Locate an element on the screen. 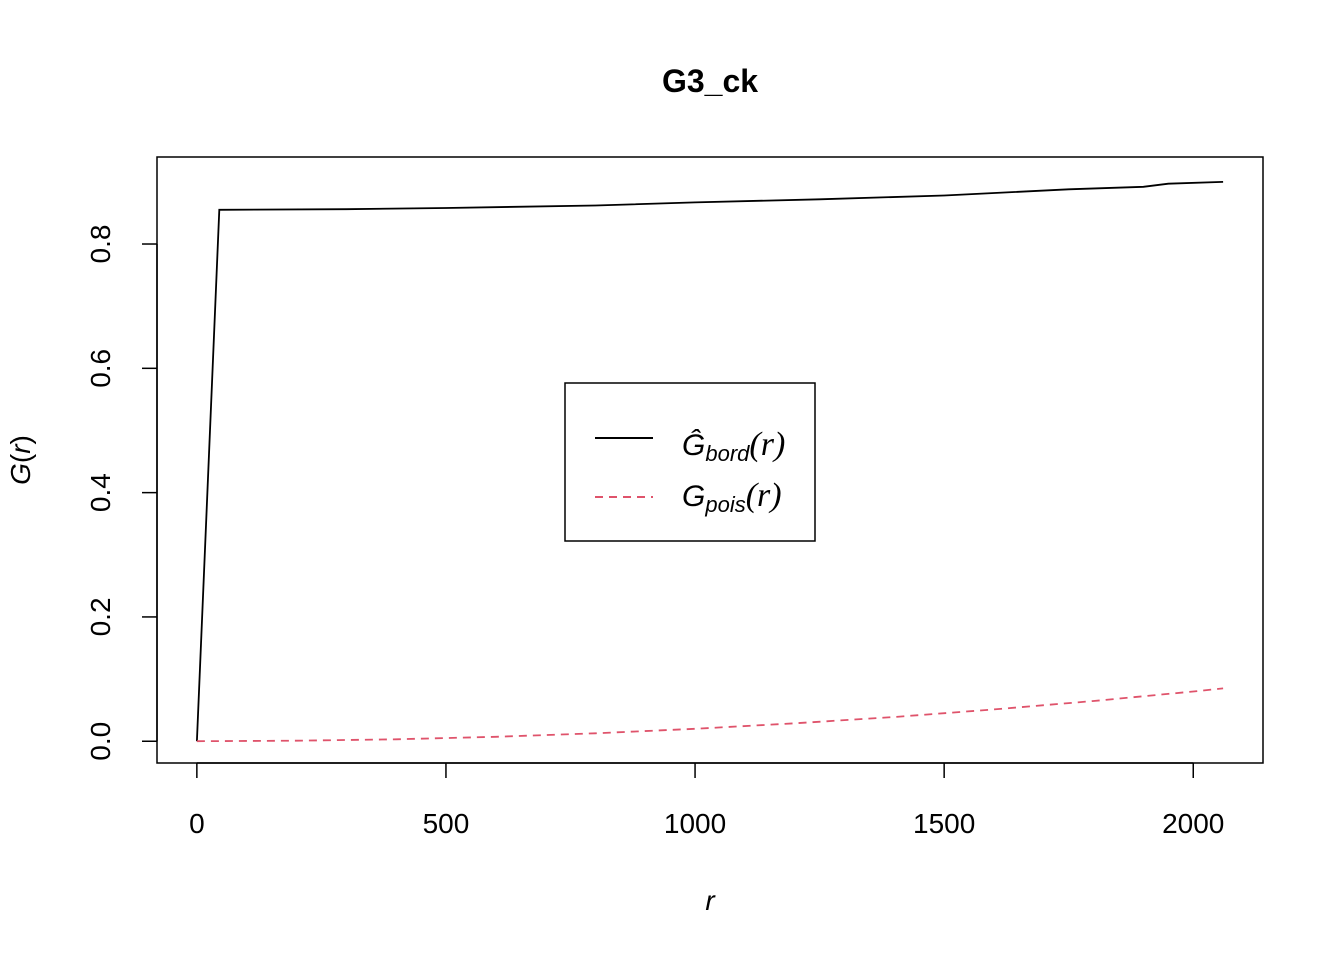  legend-pois-arg: (r) is located at coordinates (764, 495).